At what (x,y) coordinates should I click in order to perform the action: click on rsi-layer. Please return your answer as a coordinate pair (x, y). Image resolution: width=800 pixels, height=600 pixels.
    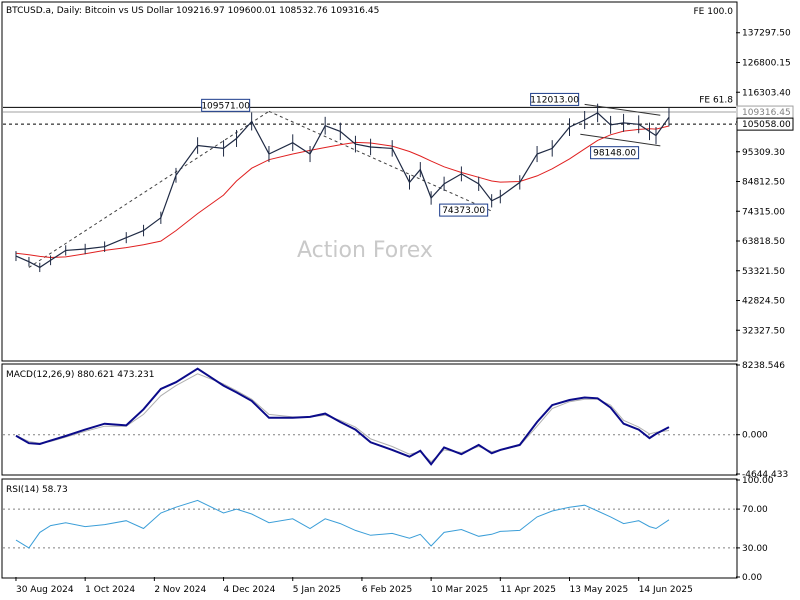
    Looking at the image, I should click on (369, 524).